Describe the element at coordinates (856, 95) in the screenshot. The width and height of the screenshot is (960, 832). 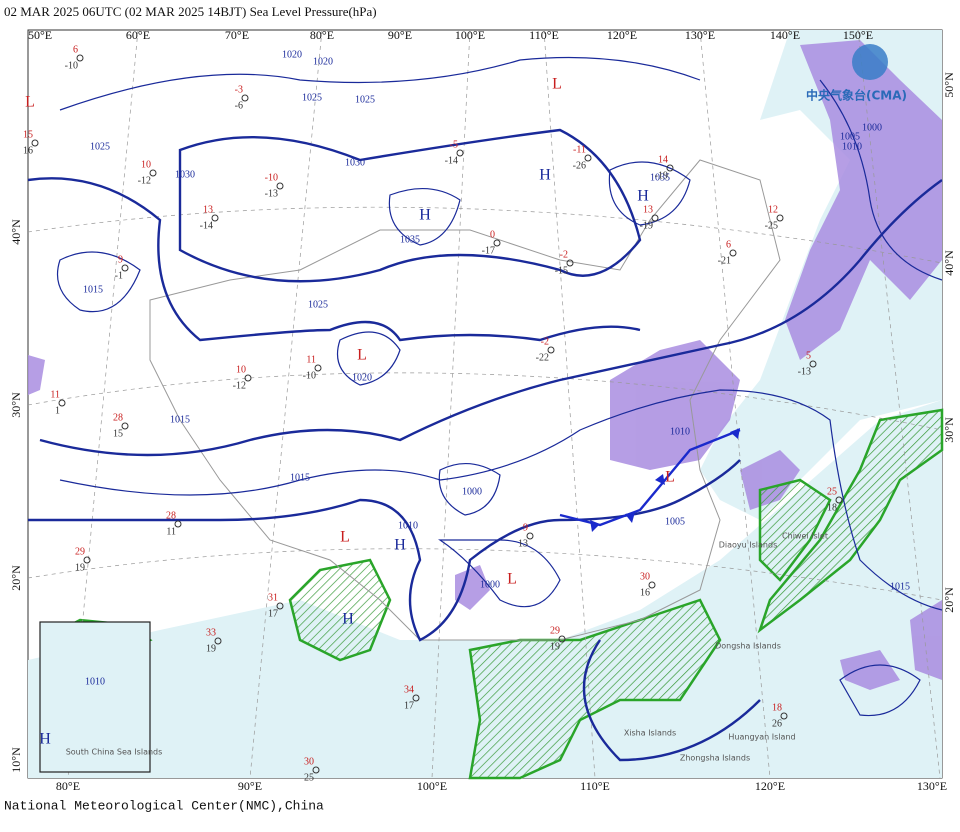
I see `logo-text: 中央气象台(CMA)` at that location.